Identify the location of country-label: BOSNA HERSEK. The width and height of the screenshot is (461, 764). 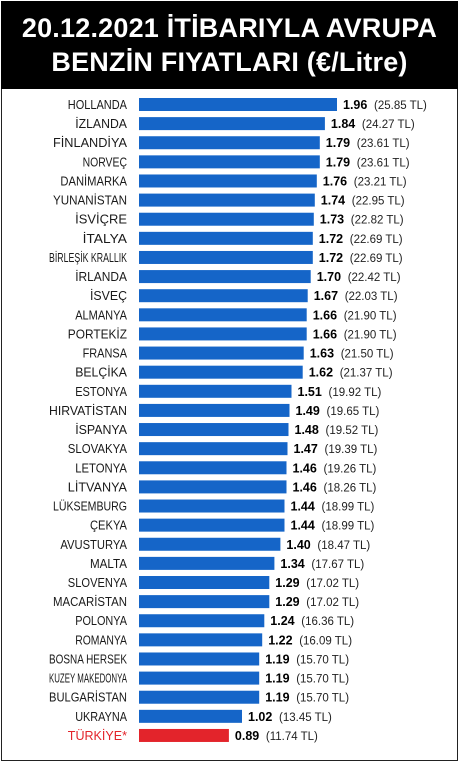
(88, 659).